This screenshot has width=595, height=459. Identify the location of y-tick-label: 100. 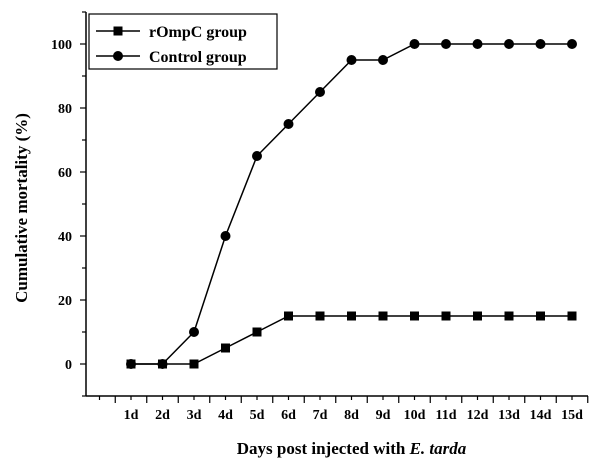
(61, 45).